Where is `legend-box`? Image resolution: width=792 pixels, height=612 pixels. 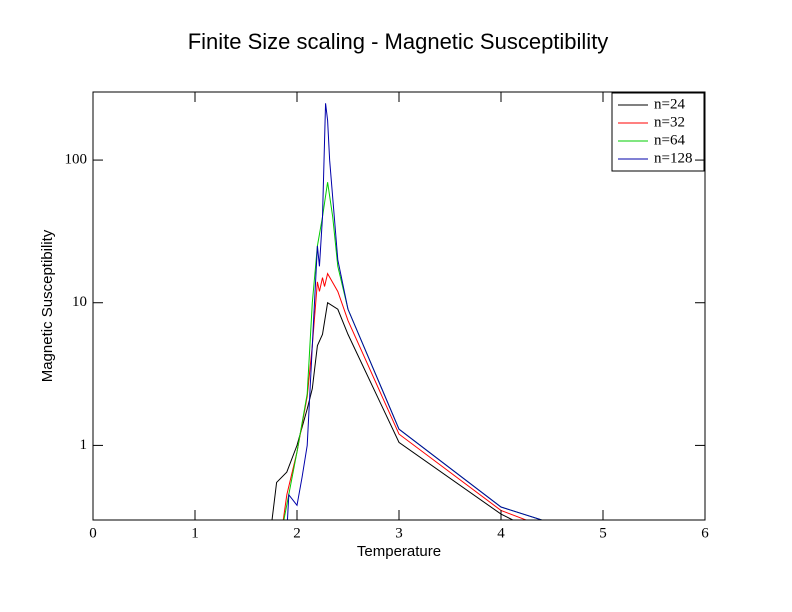
legend-box is located at coordinates (658, 132).